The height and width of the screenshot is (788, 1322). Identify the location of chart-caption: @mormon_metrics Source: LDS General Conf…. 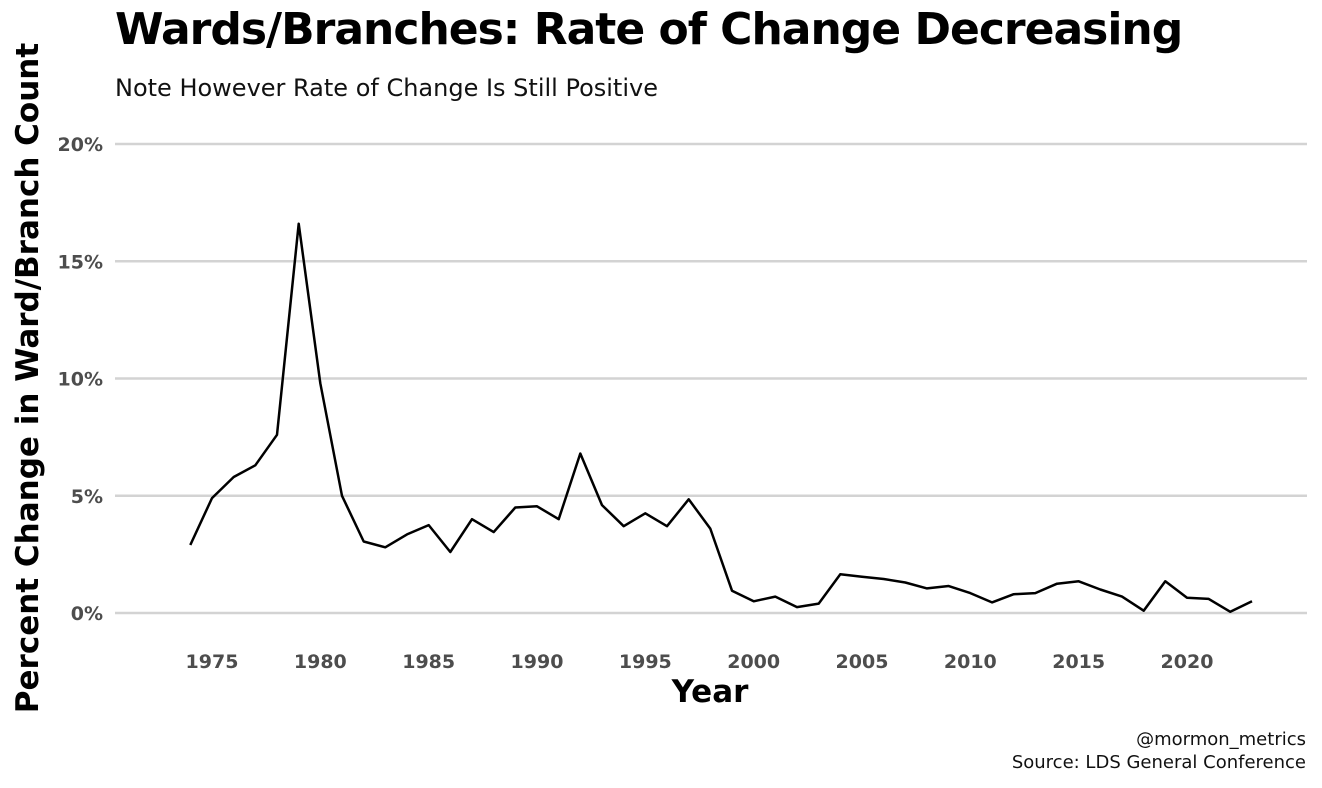
(1159, 751).